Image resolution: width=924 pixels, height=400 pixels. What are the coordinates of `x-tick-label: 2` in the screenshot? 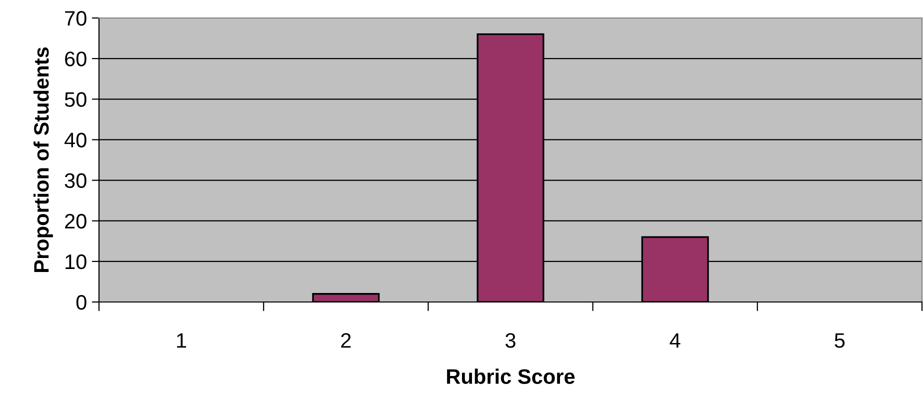 It's located at (346, 340).